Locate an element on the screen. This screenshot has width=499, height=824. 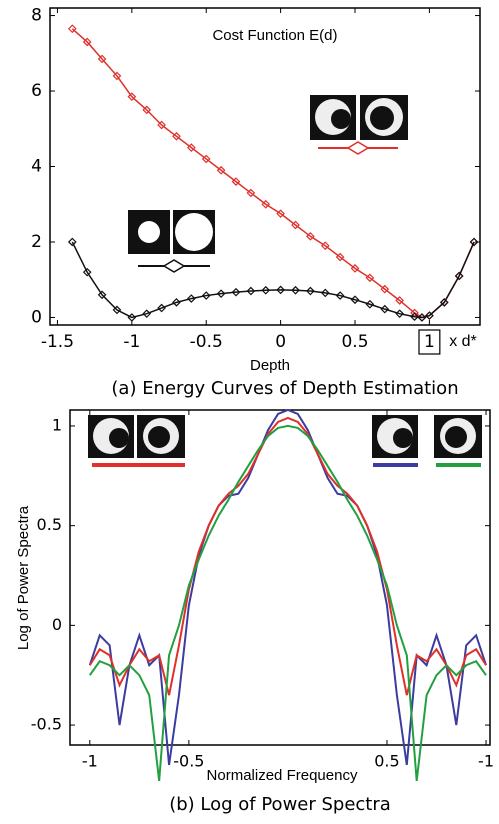
y-tick-label: 6 is located at coordinates (36, 91).